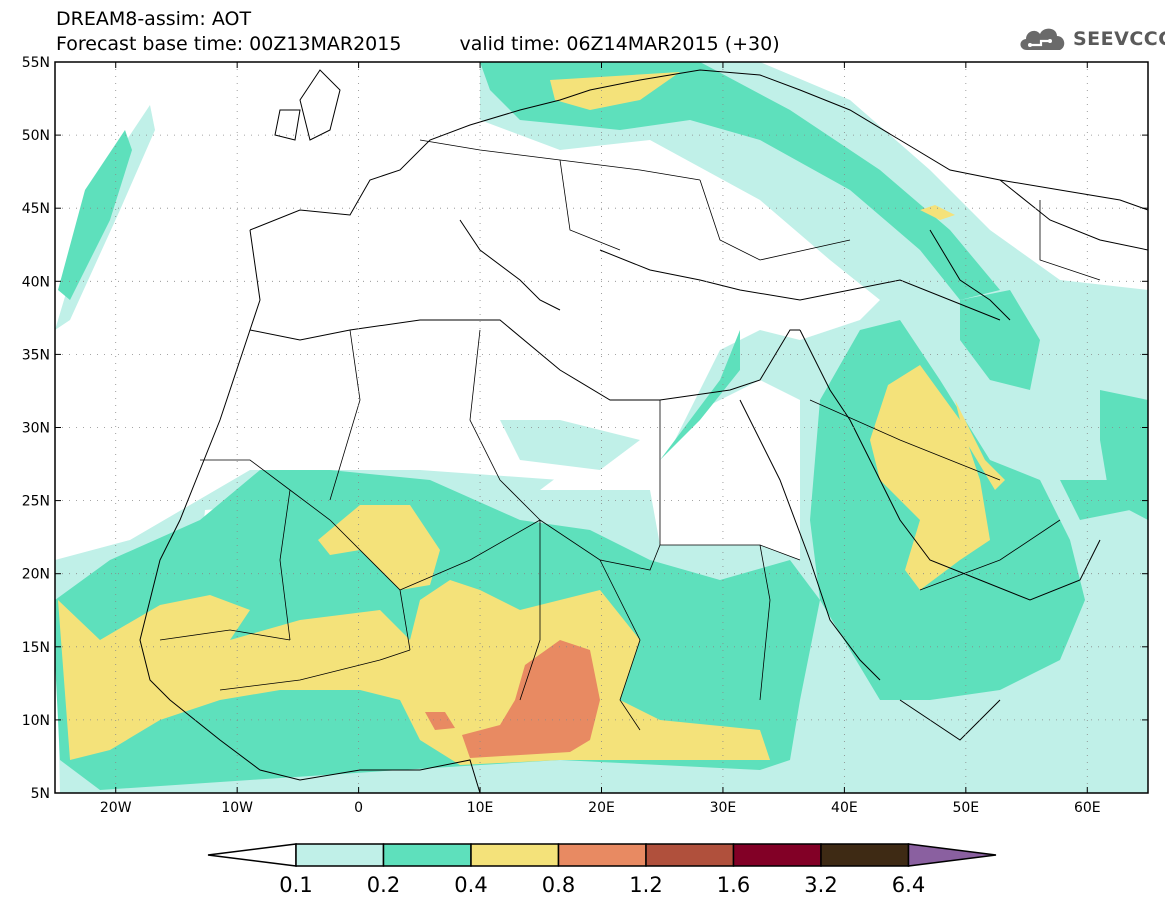  What do you see at coordinates (36, 575) in the screenshot?
I see `lat-label: 20N` at bounding box center [36, 575].